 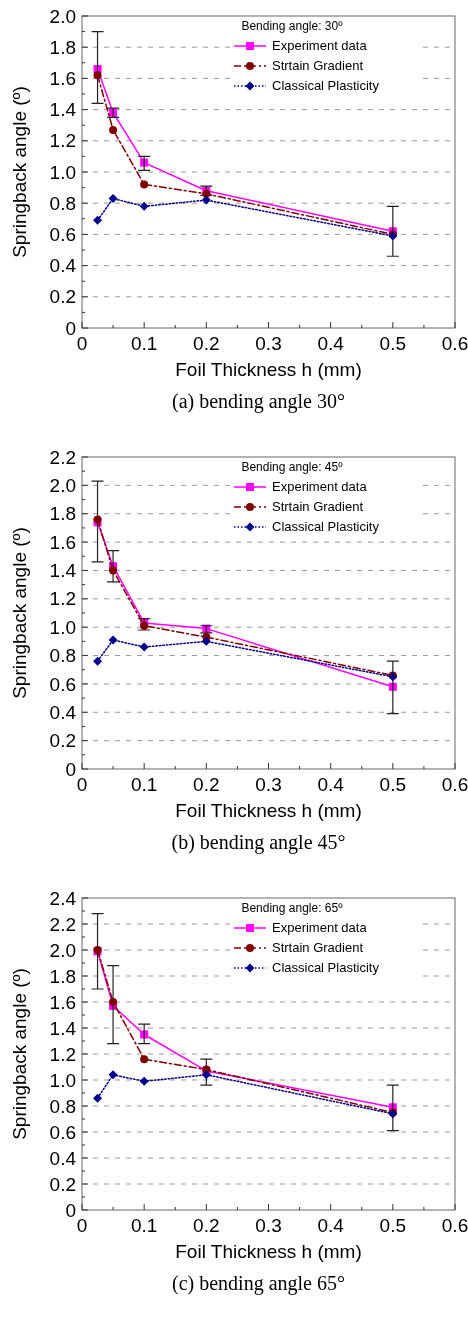 I want to click on y-tick-label: 2.4, so click(x=63, y=898).